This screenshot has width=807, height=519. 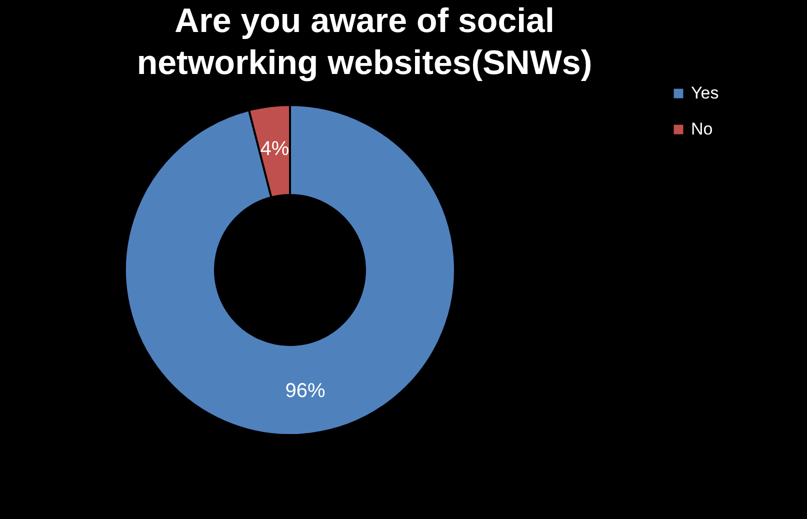 I want to click on data-label: 4%, so click(x=275, y=149).